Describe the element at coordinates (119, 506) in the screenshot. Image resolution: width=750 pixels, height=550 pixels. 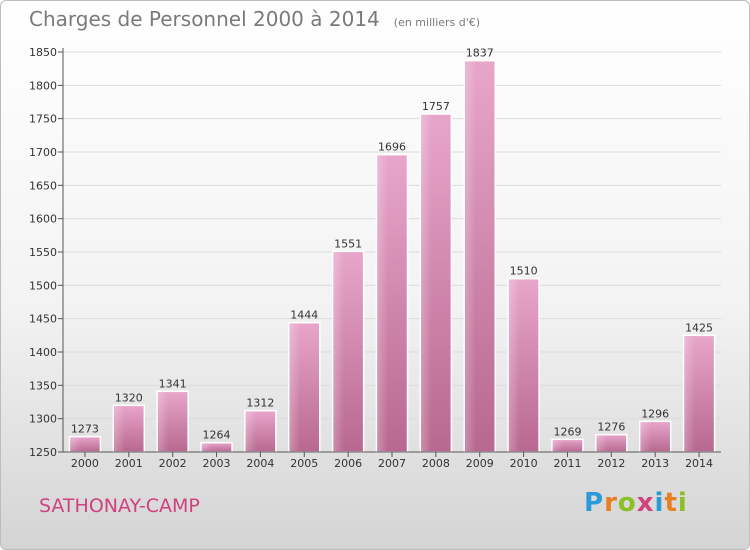
I see `commune-name: SATHONAY-CAMP` at that location.